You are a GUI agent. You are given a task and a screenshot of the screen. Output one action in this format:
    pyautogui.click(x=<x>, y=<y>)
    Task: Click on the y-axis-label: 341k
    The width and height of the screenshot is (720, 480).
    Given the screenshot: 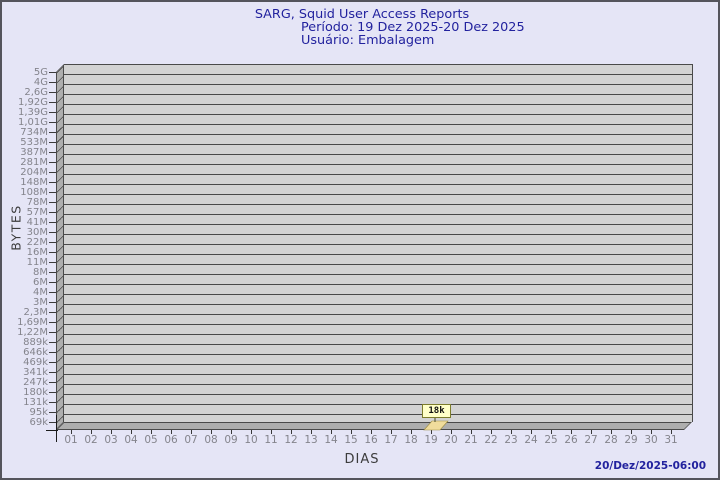 What is the action you would take?
    pyautogui.click(x=35, y=372)
    